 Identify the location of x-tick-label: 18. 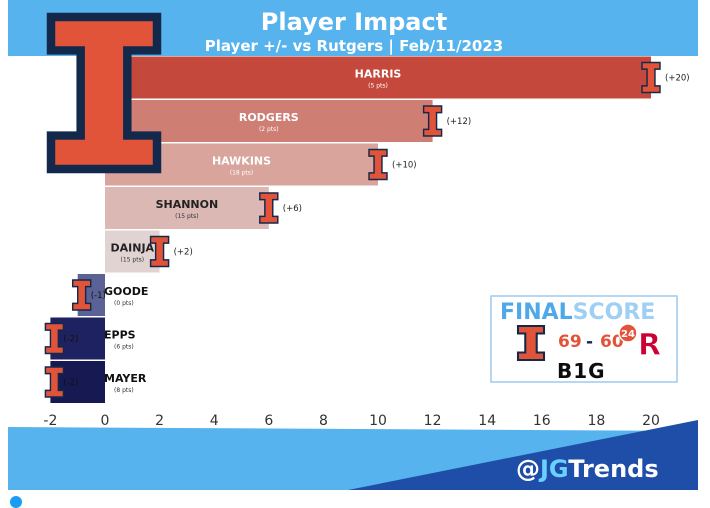
(596, 421).